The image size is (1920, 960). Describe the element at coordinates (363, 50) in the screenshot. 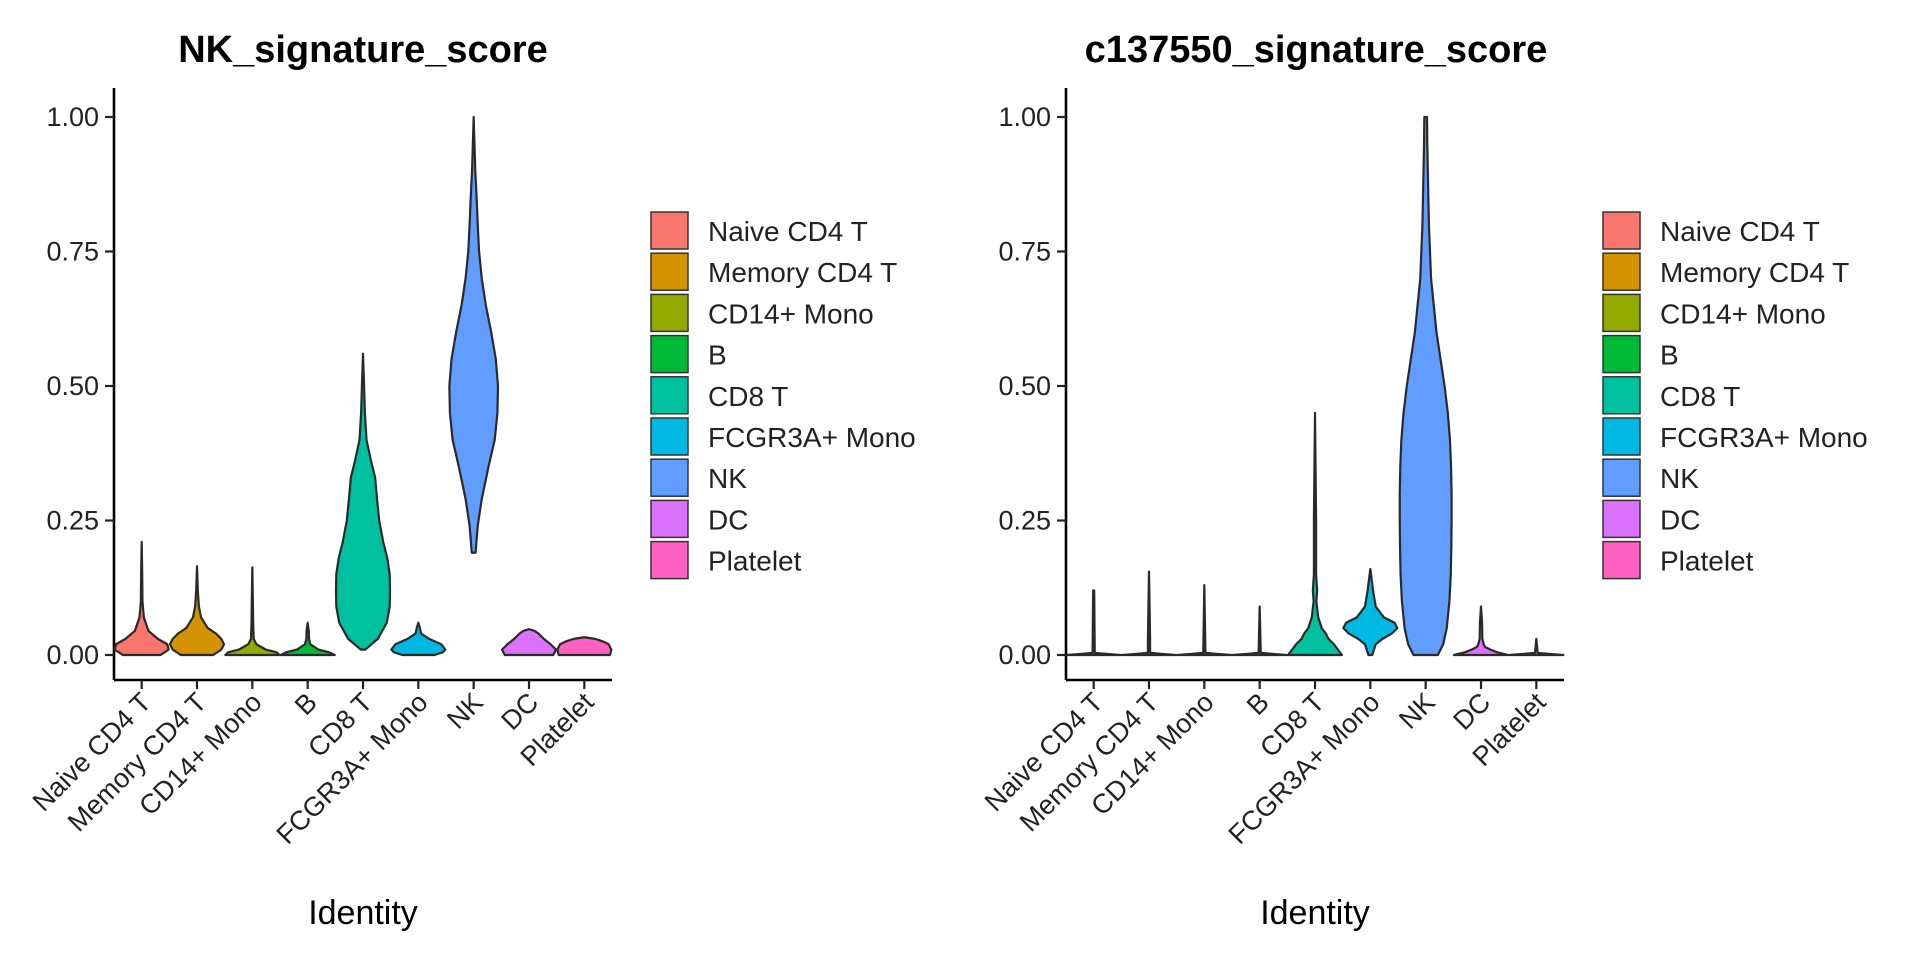

I see `chart-title: NK_signature_score` at that location.